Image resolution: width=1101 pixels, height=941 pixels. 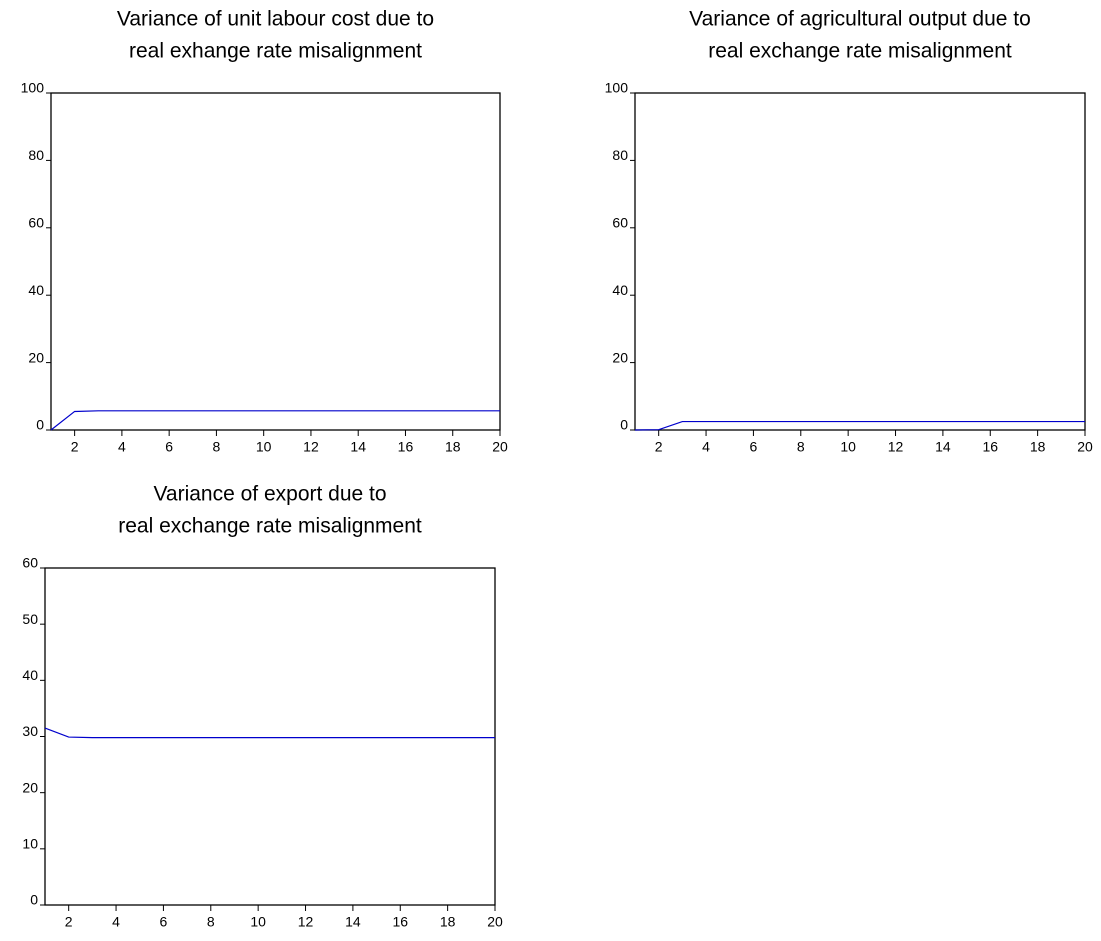 I want to click on chart-title: Variance of agricultural output due to, so click(x=860, y=19).